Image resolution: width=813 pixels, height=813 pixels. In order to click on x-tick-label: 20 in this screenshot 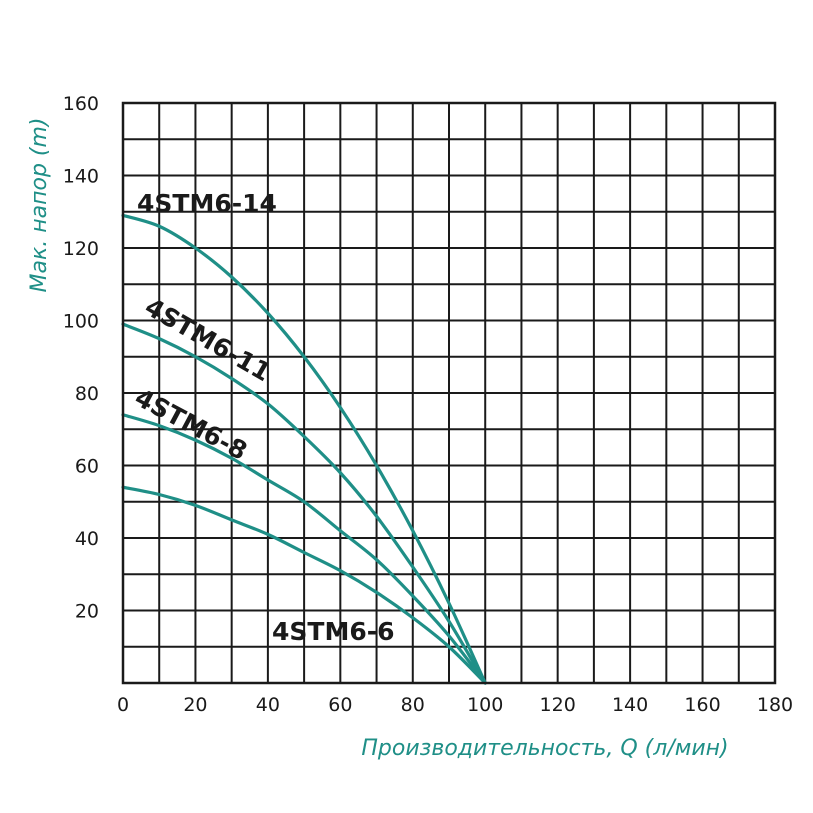, I will do `click(195, 705)`.